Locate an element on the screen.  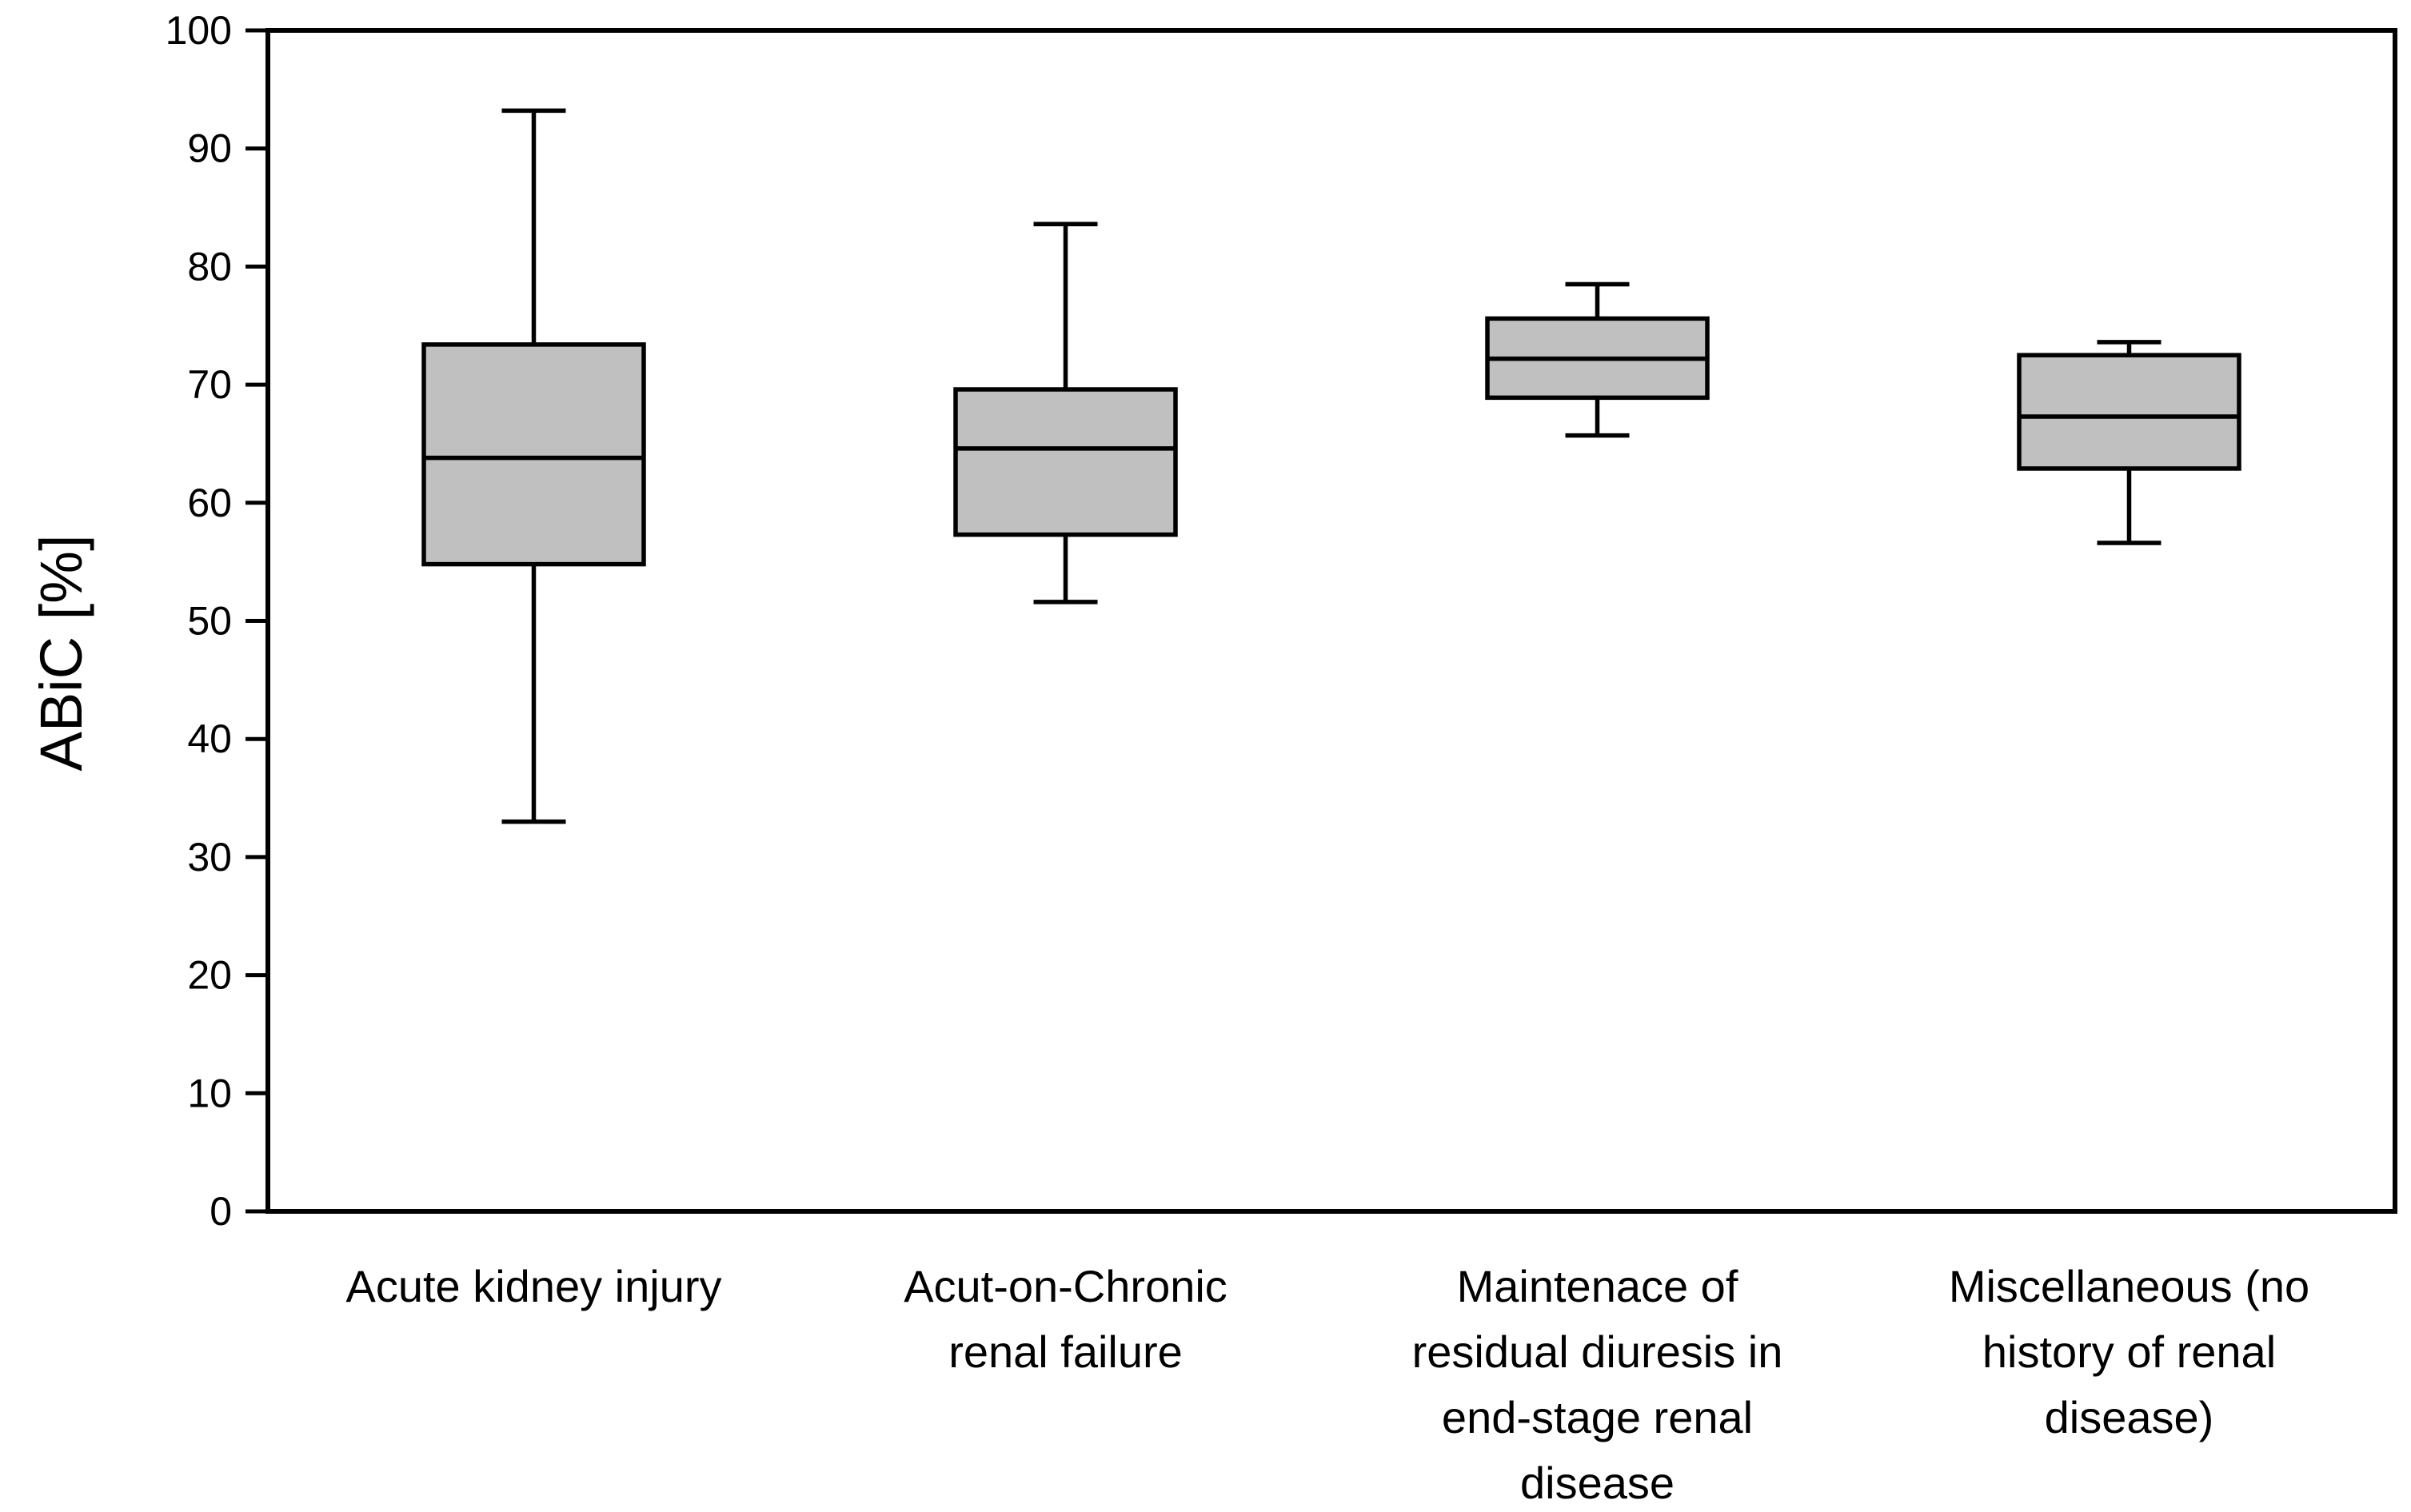
x-category-label-line: history of renal is located at coordinates (2129, 1351).